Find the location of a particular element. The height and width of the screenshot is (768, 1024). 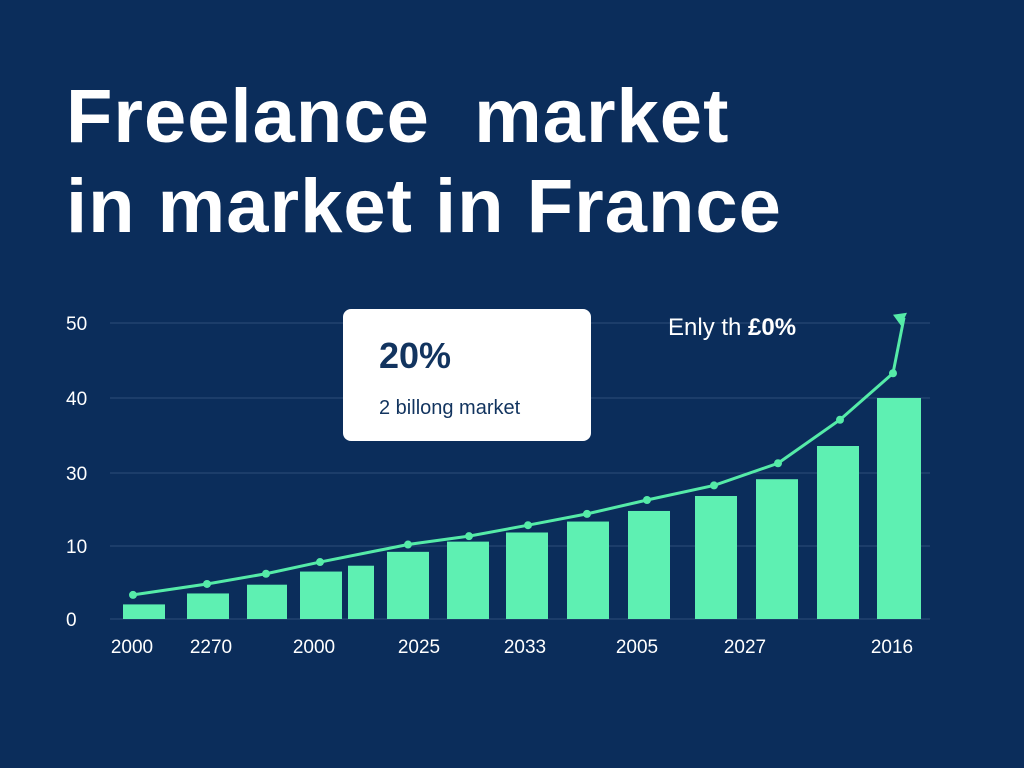

x-tick-label: 2027 is located at coordinates (745, 647).